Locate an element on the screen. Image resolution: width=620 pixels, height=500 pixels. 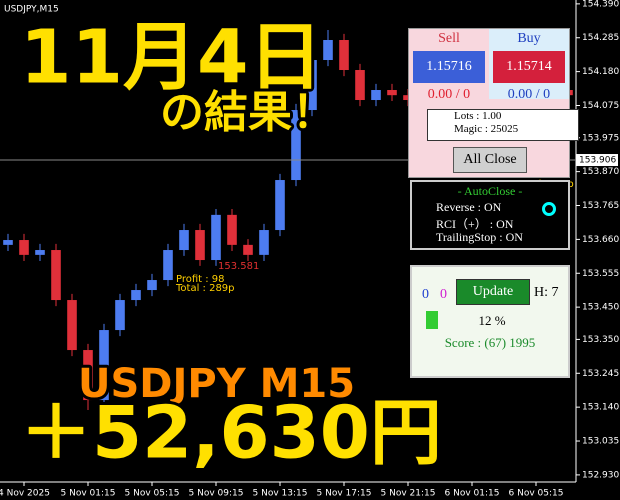
buy-label: Buy is located at coordinates (529, 38).